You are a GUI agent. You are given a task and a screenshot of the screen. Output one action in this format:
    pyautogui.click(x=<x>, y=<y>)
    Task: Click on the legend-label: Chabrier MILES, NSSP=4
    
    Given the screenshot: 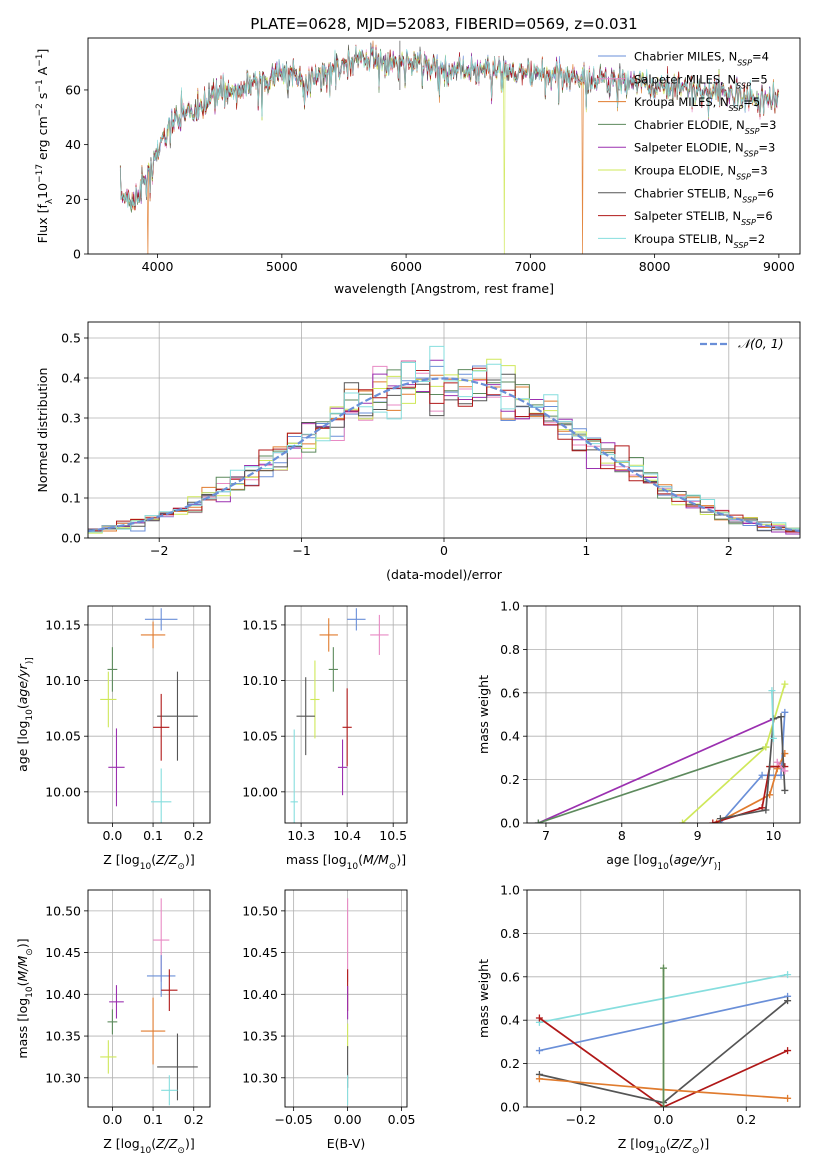 What is the action you would take?
    pyautogui.click(x=701, y=59)
    